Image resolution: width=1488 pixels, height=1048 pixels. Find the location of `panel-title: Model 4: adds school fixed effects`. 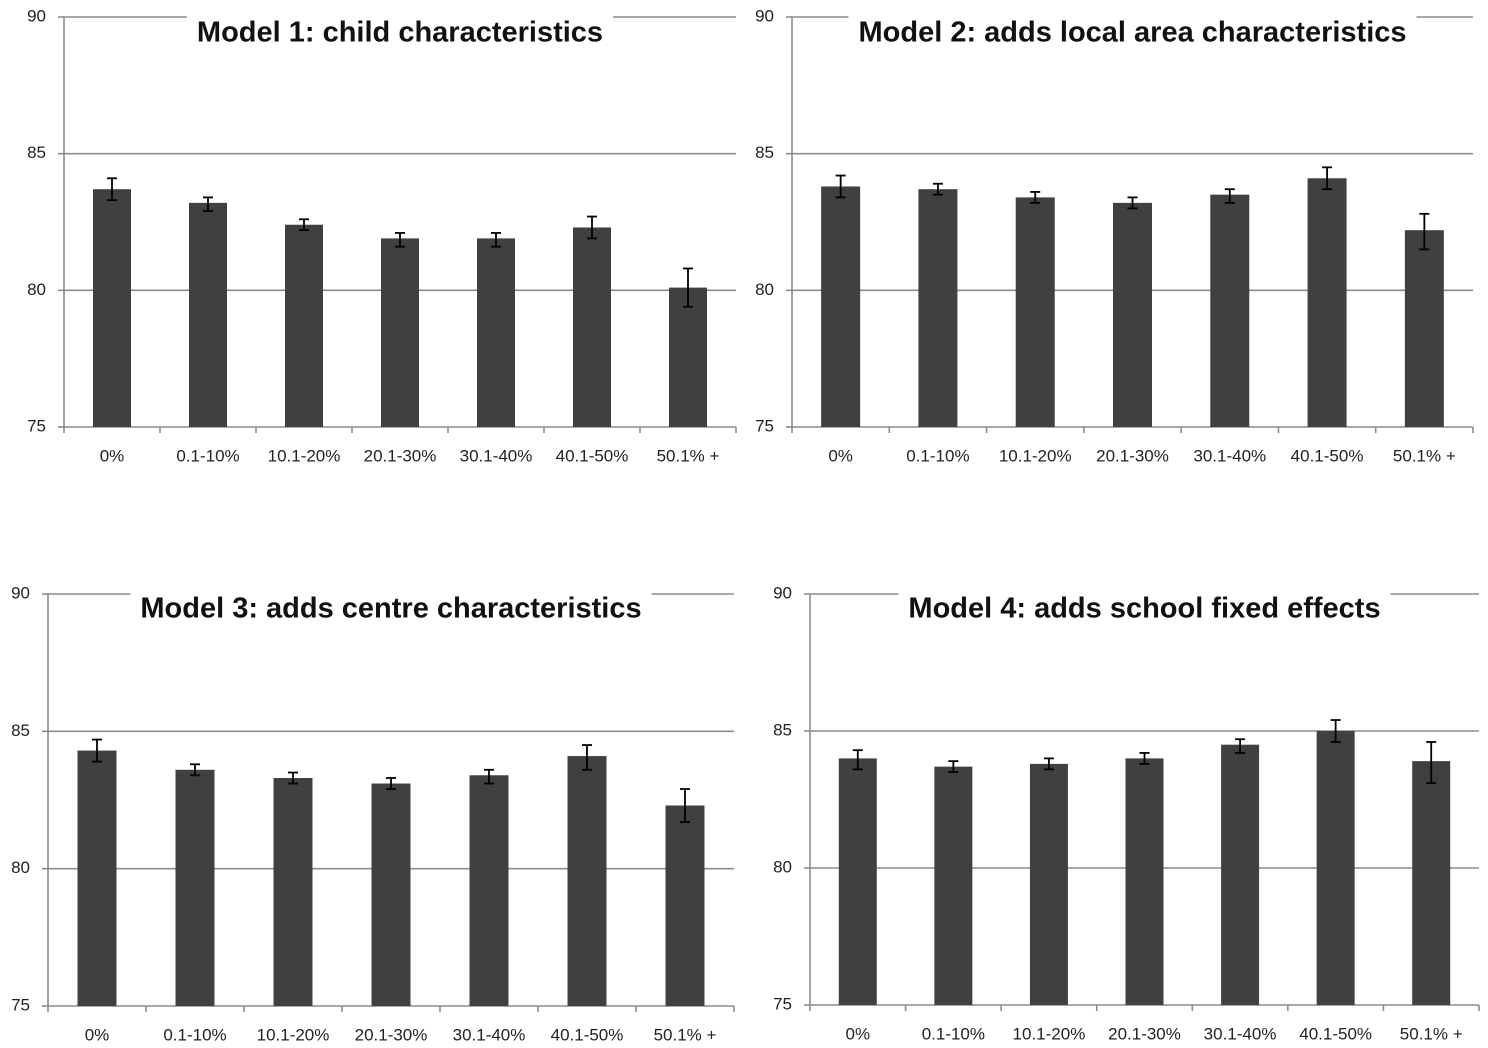

panel-title: Model 4: adds school fixed effects is located at coordinates (1144, 609).